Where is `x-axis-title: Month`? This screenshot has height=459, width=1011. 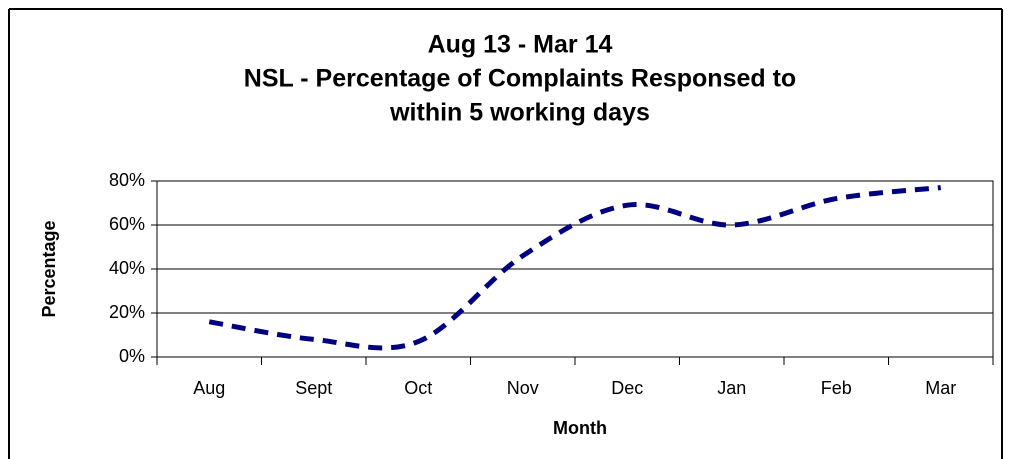 x-axis-title: Month is located at coordinates (580, 428).